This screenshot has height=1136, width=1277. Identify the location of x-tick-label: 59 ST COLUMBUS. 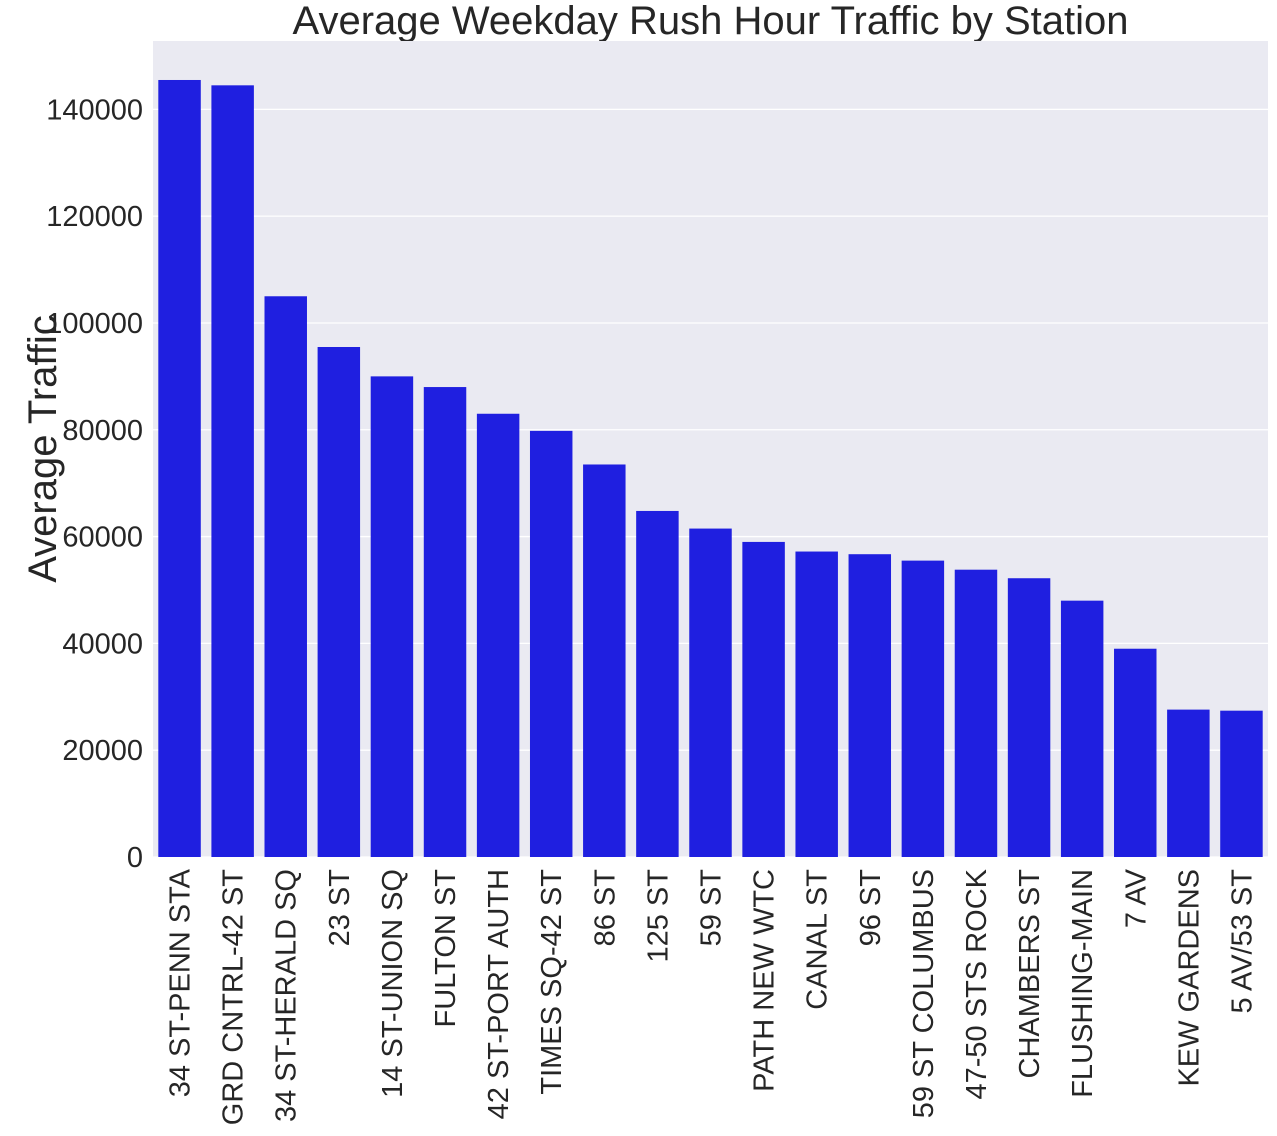
(924, 993).